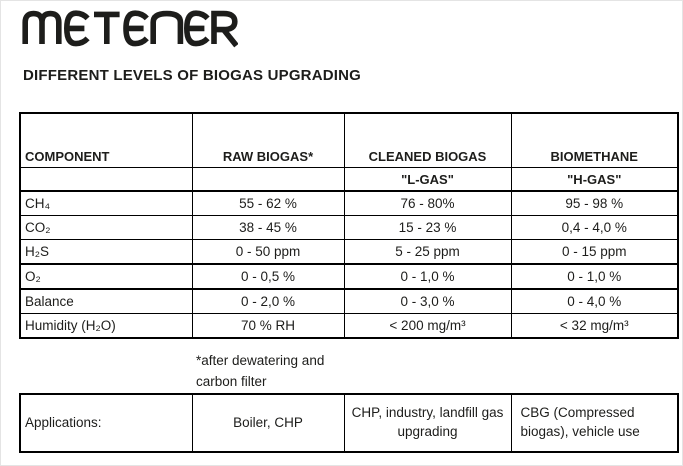 This screenshot has height=466, width=683. I want to click on value-cell: 55 - 62 %, so click(268, 203).